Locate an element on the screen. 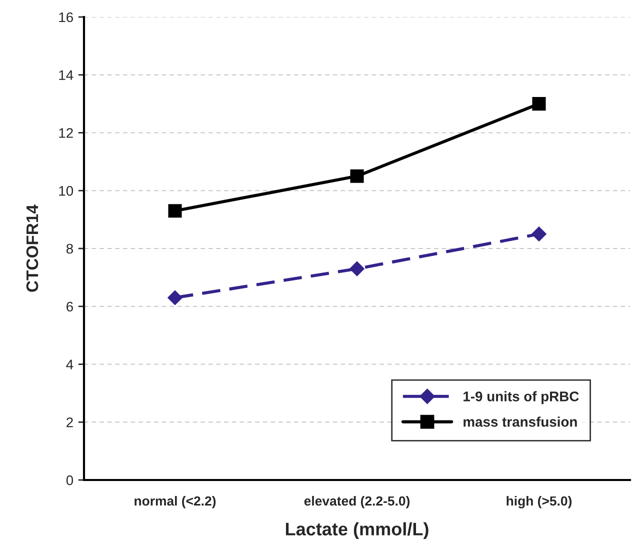  y-tick-label: 12 is located at coordinates (66, 133).